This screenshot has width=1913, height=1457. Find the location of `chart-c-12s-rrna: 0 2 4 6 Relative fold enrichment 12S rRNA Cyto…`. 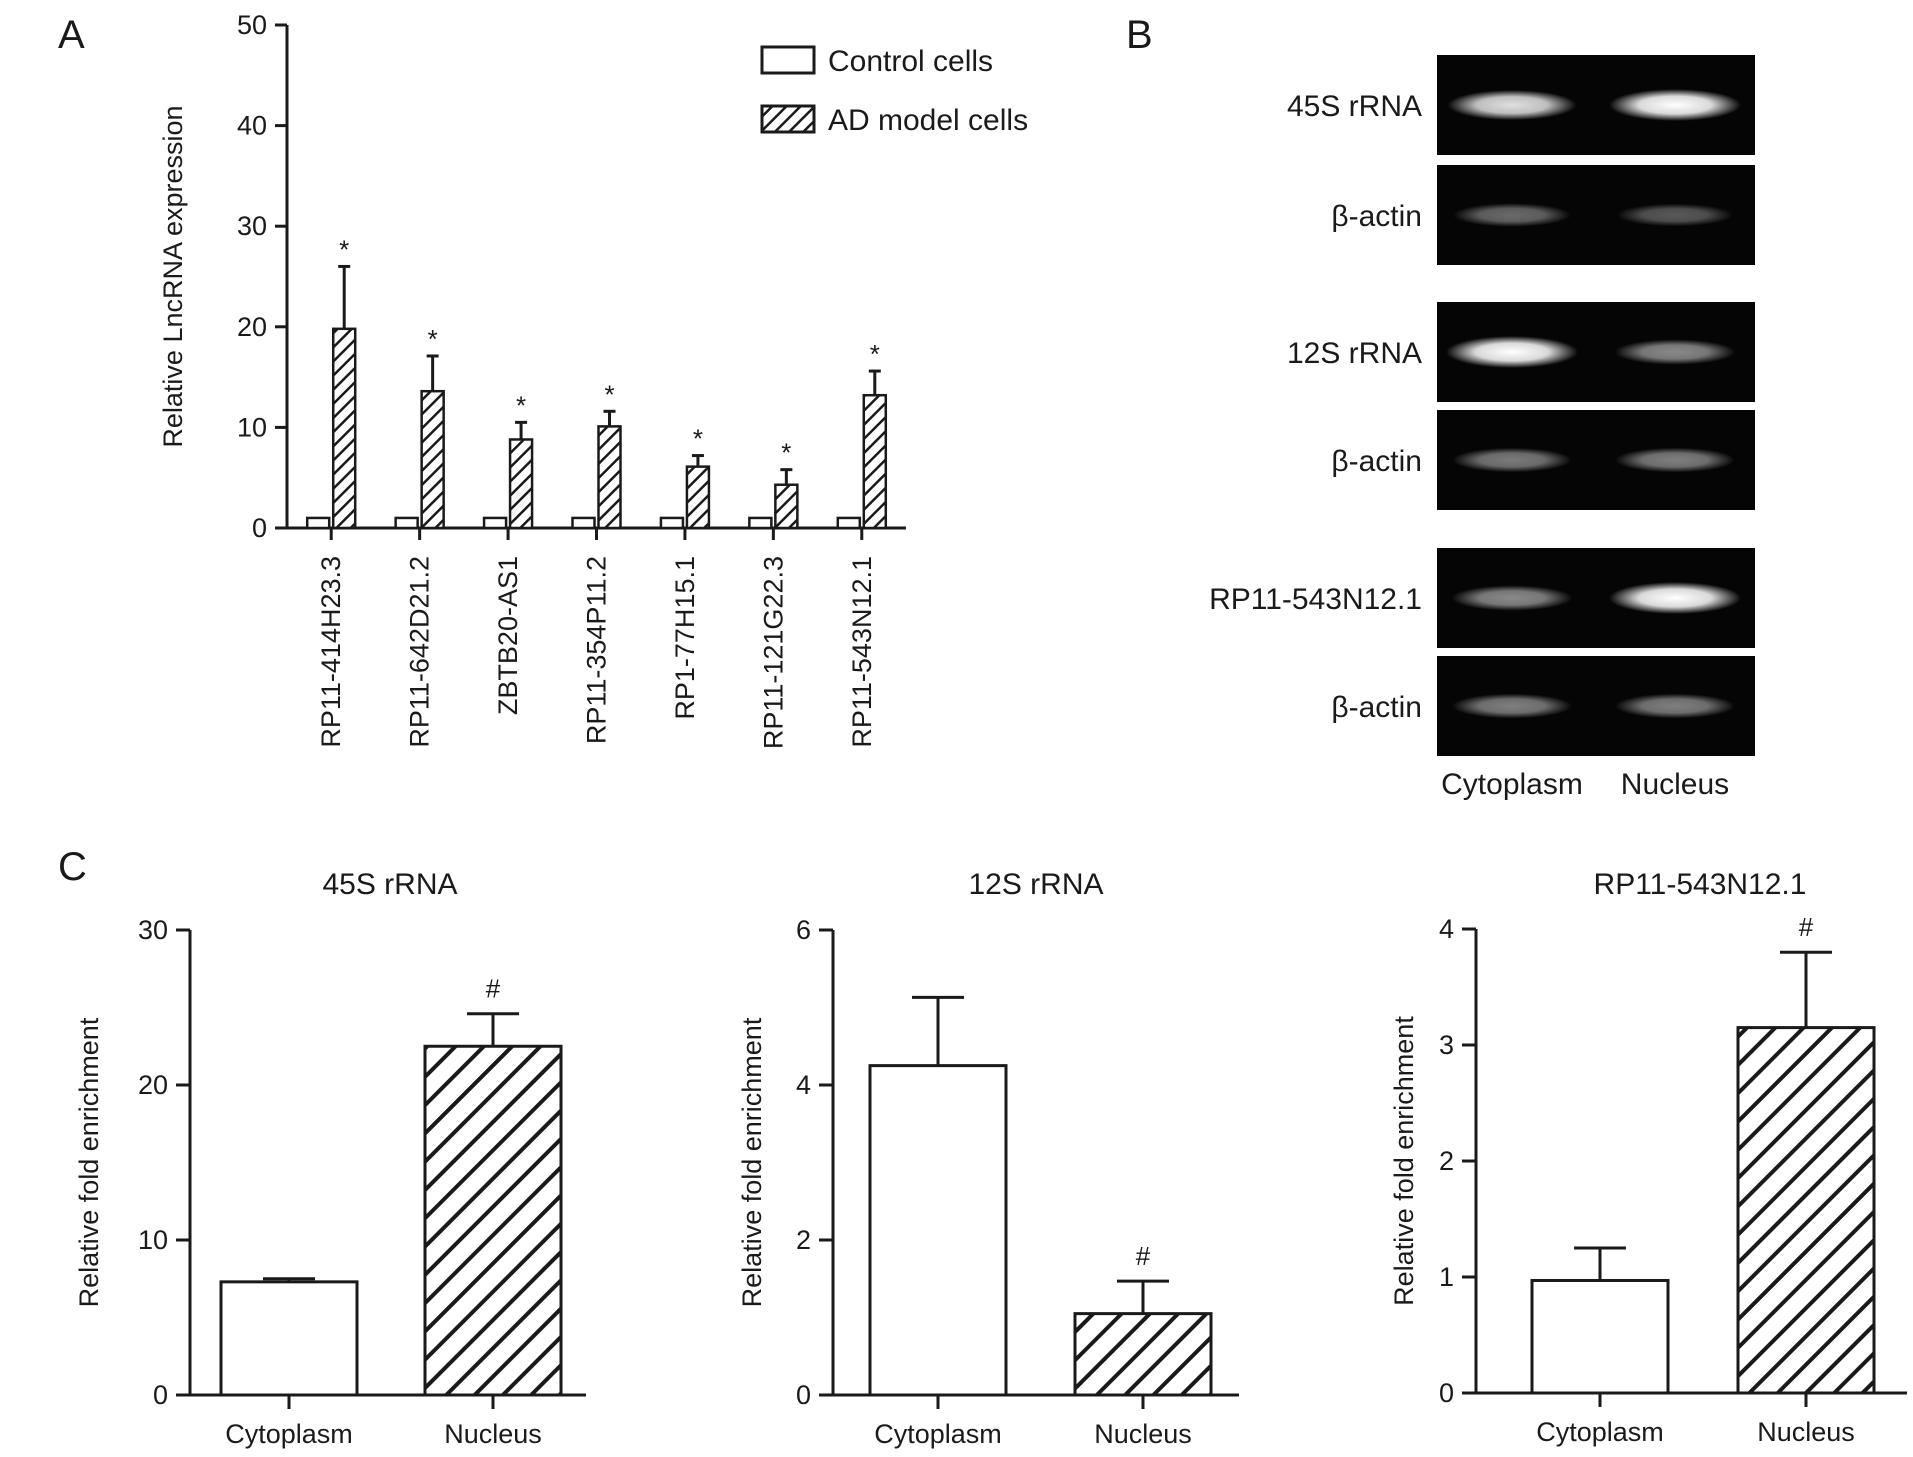

chart-c-12s-rrna: 0 2 4 6 Relative fold enrichment 12S rRNA Cyto… is located at coordinates (988, 1158).